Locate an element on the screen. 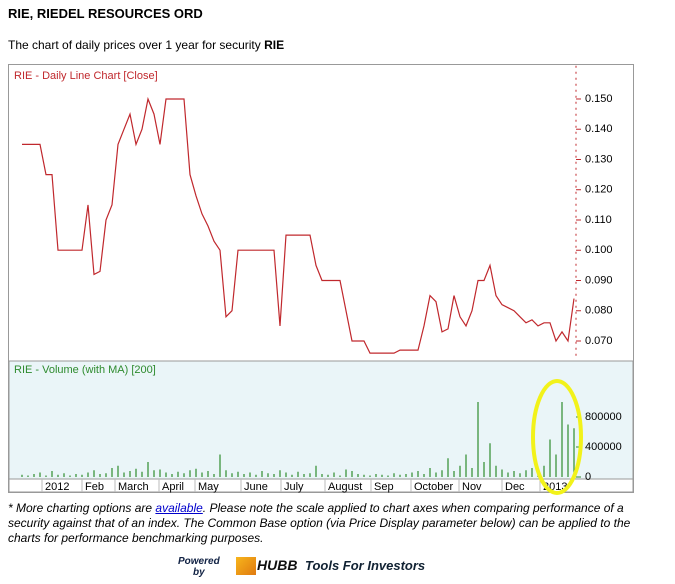 The height and width of the screenshot is (584, 675). x-tick-label: October is located at coordinates (433, 487).